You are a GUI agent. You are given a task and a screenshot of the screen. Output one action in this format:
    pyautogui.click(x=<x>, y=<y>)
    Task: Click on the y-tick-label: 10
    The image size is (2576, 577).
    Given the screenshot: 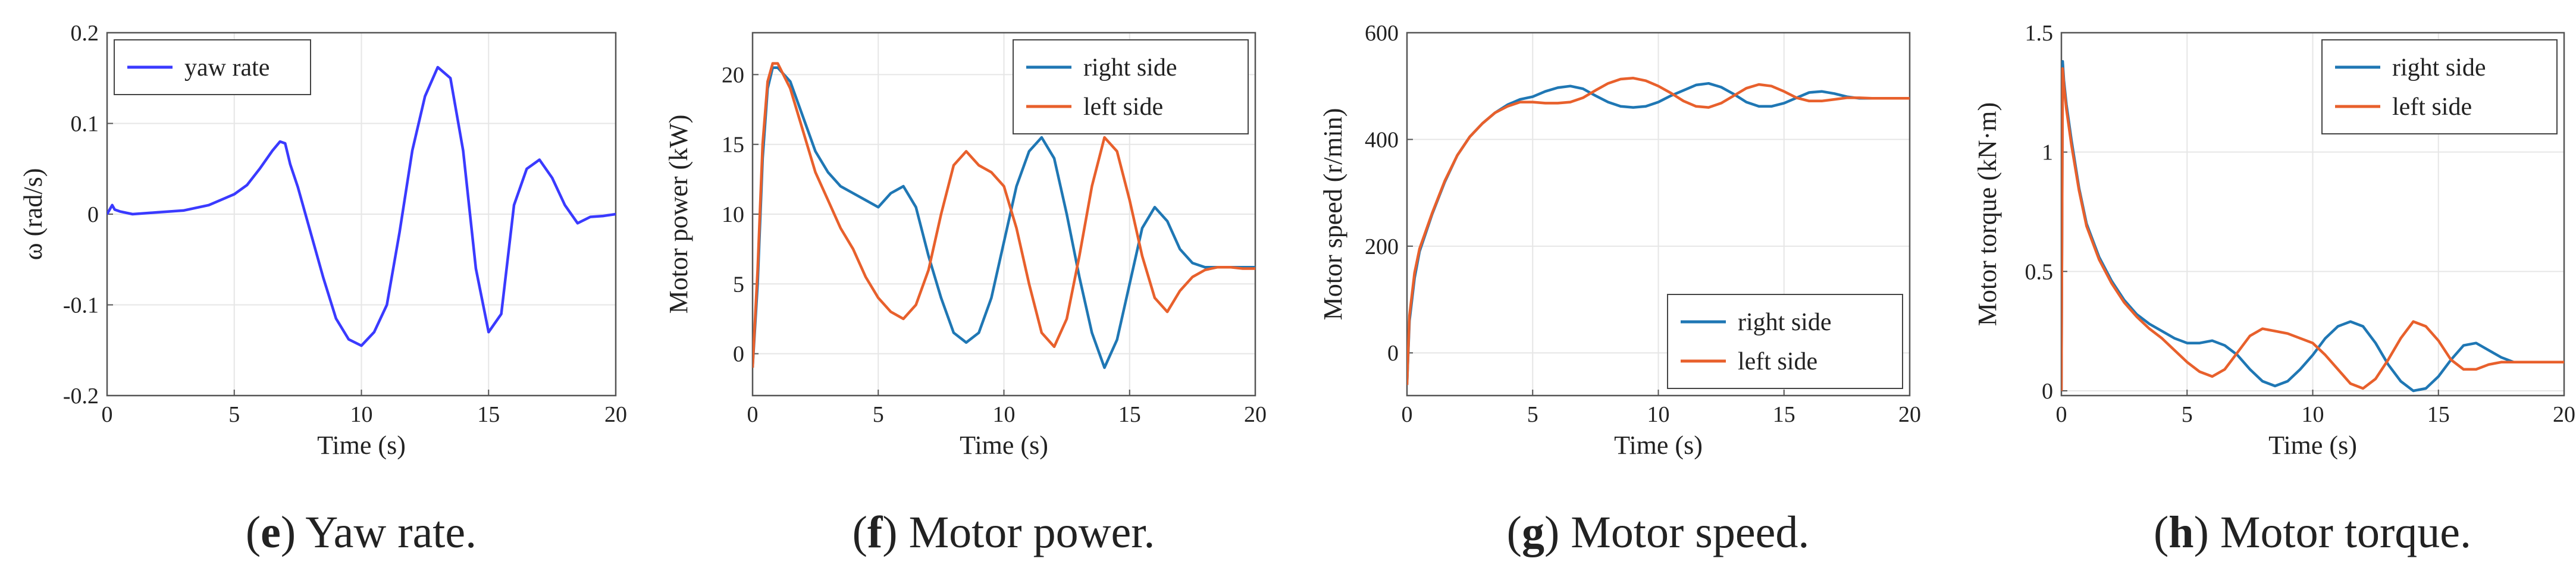 What is the action you would take?
    pyautogui.click(x=733, y=214)
    